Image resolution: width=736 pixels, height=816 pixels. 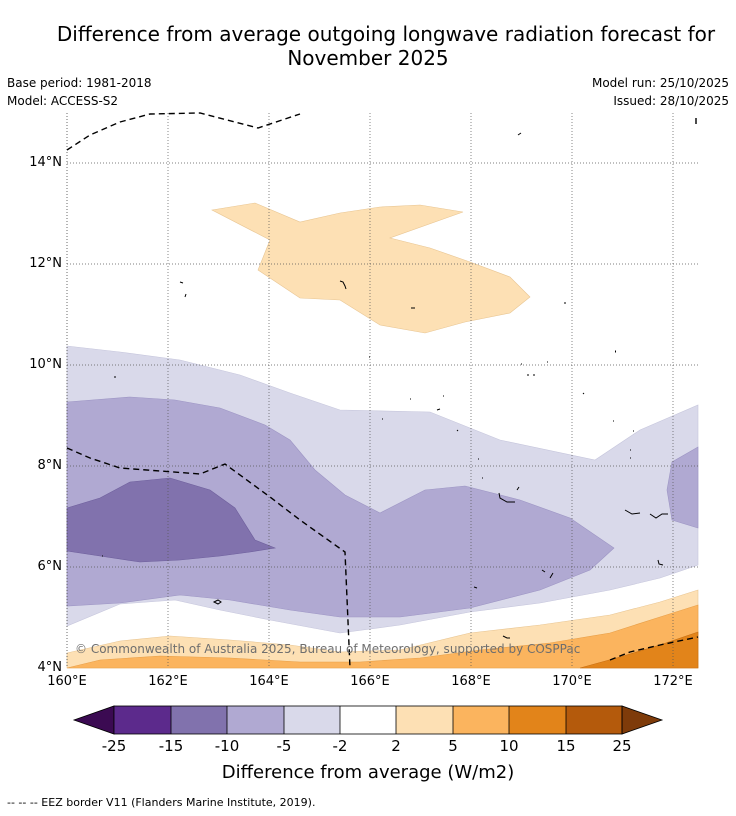 What do you see at coordinates (660, 83) in the screenshot?
I see `model-run: Model run: 25/10/2025` at bounding box center [660, 83].